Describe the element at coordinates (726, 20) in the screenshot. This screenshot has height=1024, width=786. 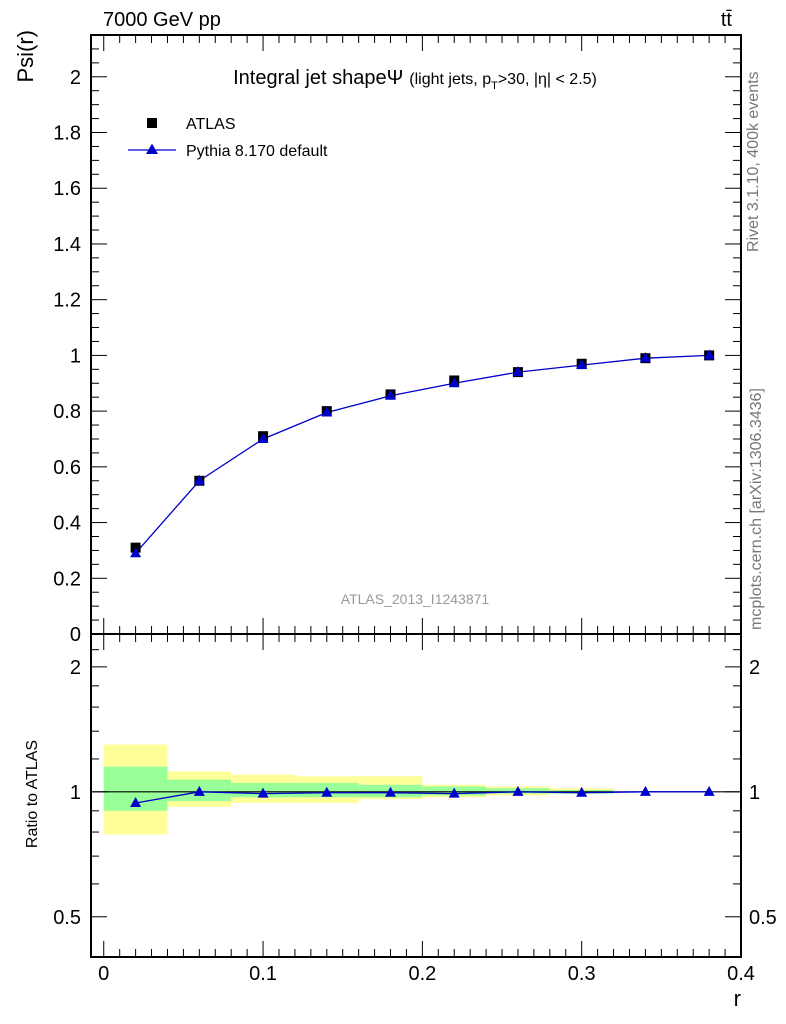
I see `process-label: tt̄` at that location.